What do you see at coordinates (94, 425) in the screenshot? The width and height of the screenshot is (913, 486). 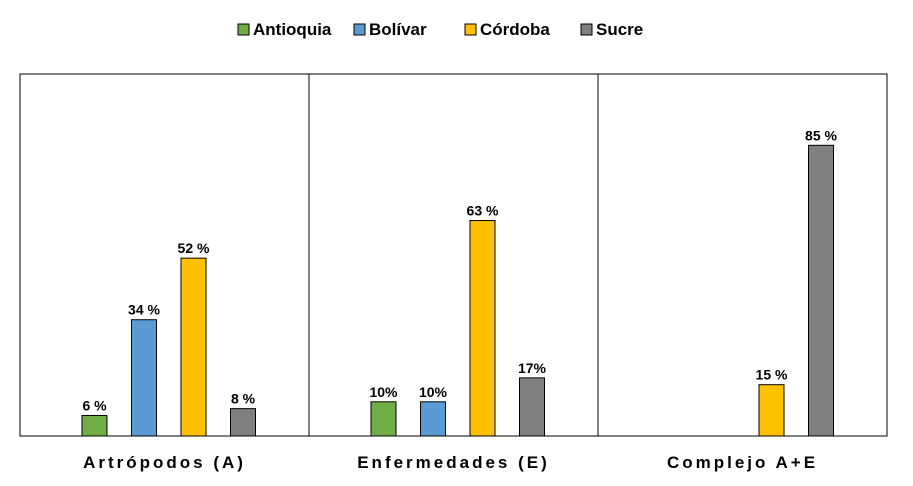 I see `bar-antioquia-artropodos-a` at bounding box center [94, 425].